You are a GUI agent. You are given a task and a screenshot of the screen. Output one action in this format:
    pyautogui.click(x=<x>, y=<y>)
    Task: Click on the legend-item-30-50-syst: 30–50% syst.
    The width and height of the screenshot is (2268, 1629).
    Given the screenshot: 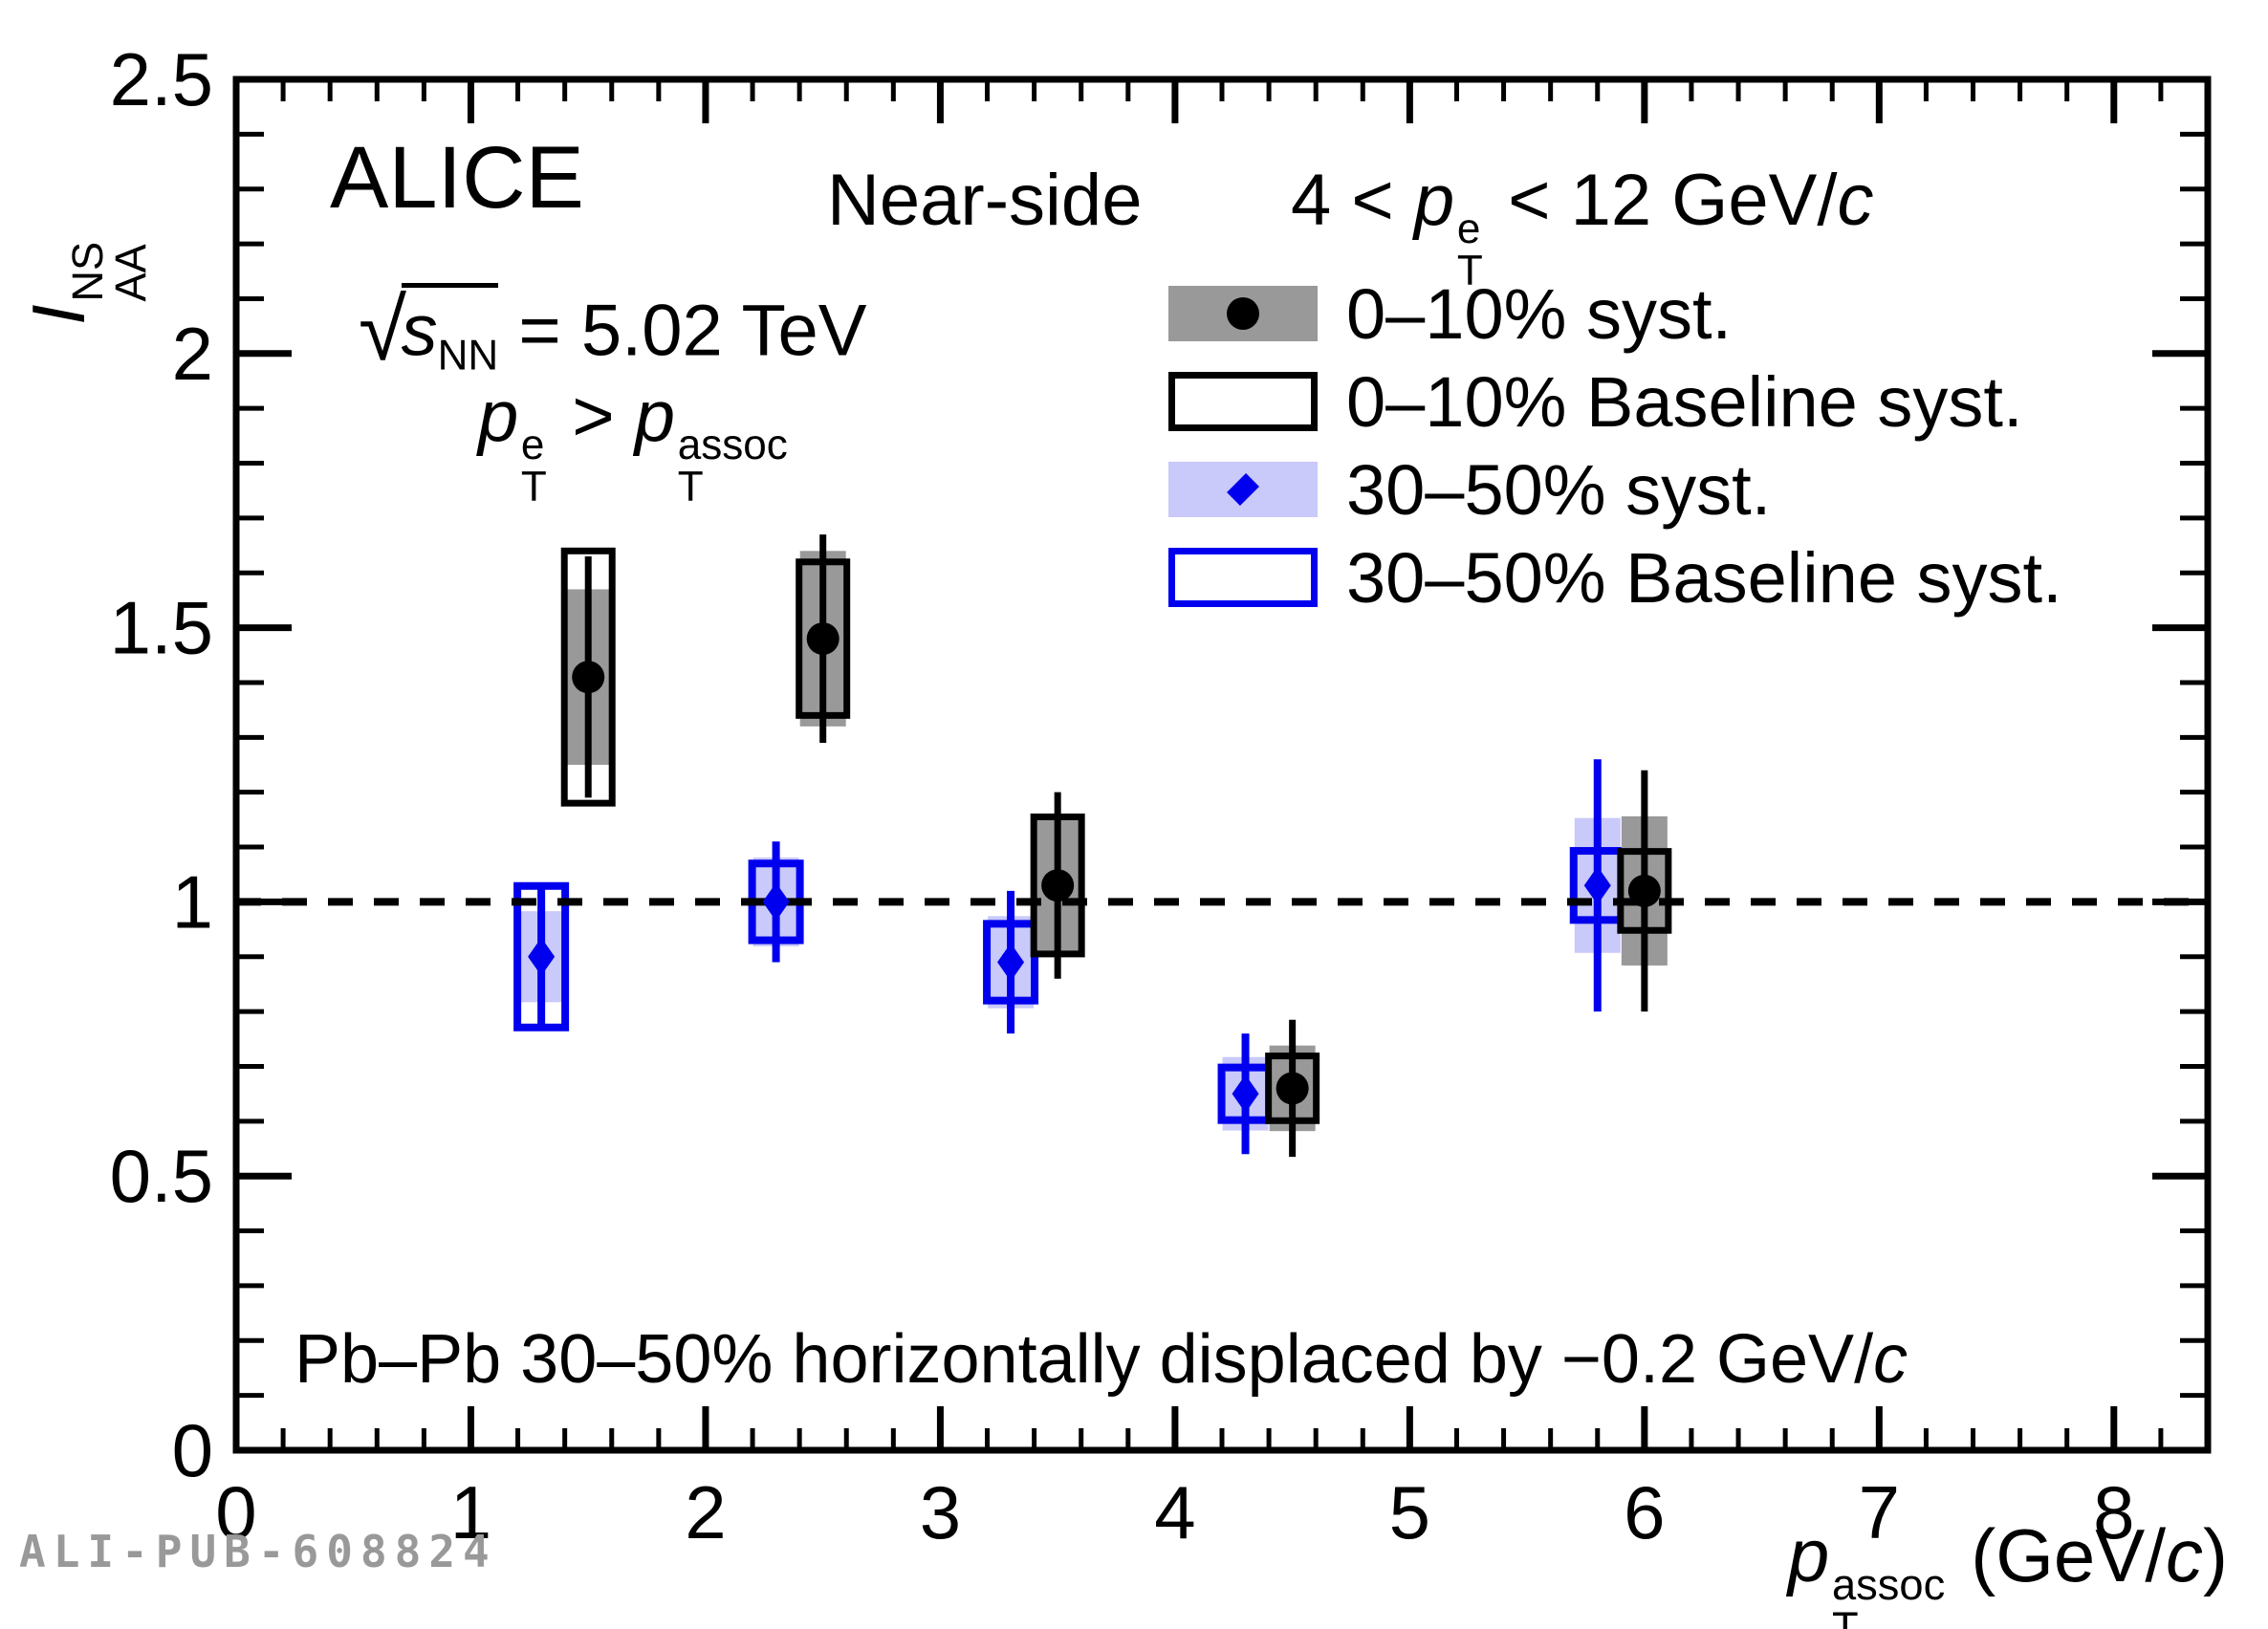 What is the action you would take?
    pyautogui.click(x=1470, y=489)
    